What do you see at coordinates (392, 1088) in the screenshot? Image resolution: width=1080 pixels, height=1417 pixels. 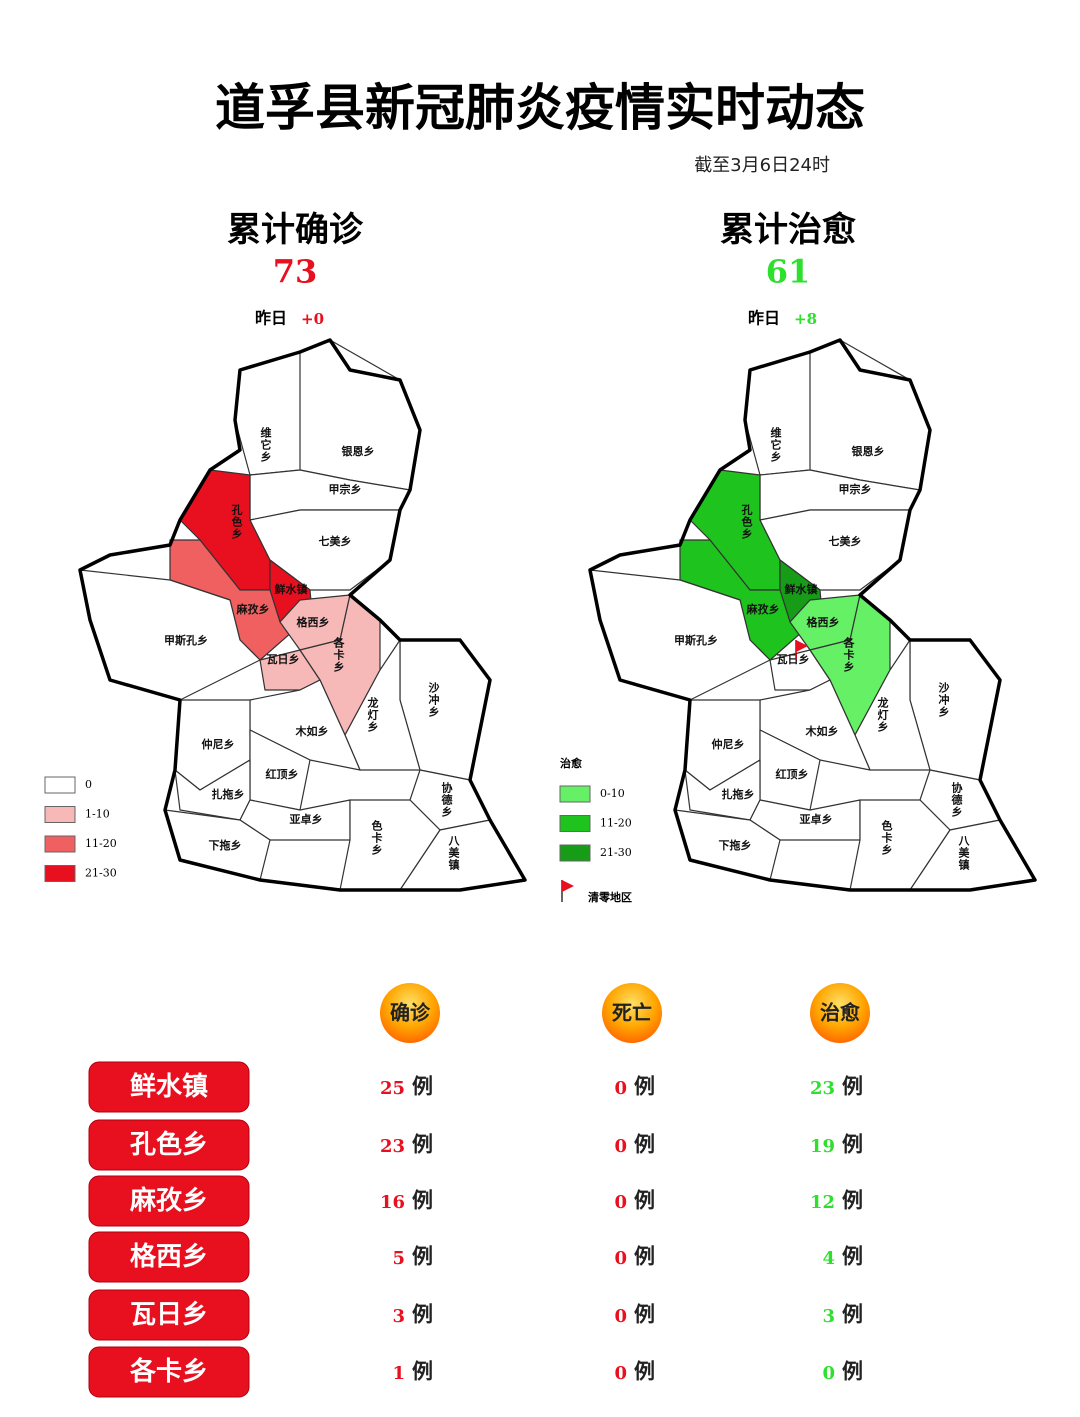 I see `cell-value: 25` at bounding box center [392, 1088].